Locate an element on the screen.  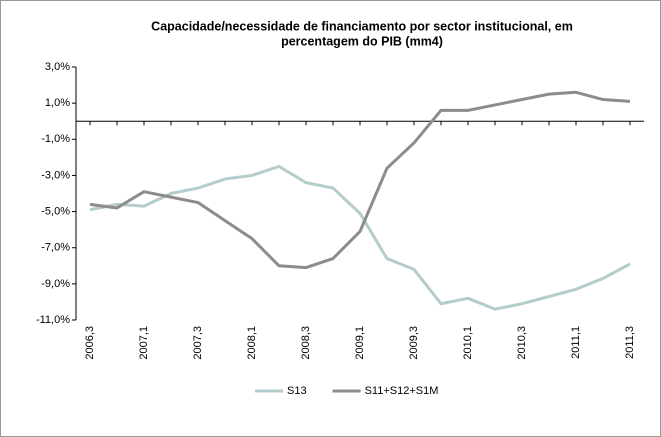
x-tick-label: 2010,3 is located at coordinates (522, 343).